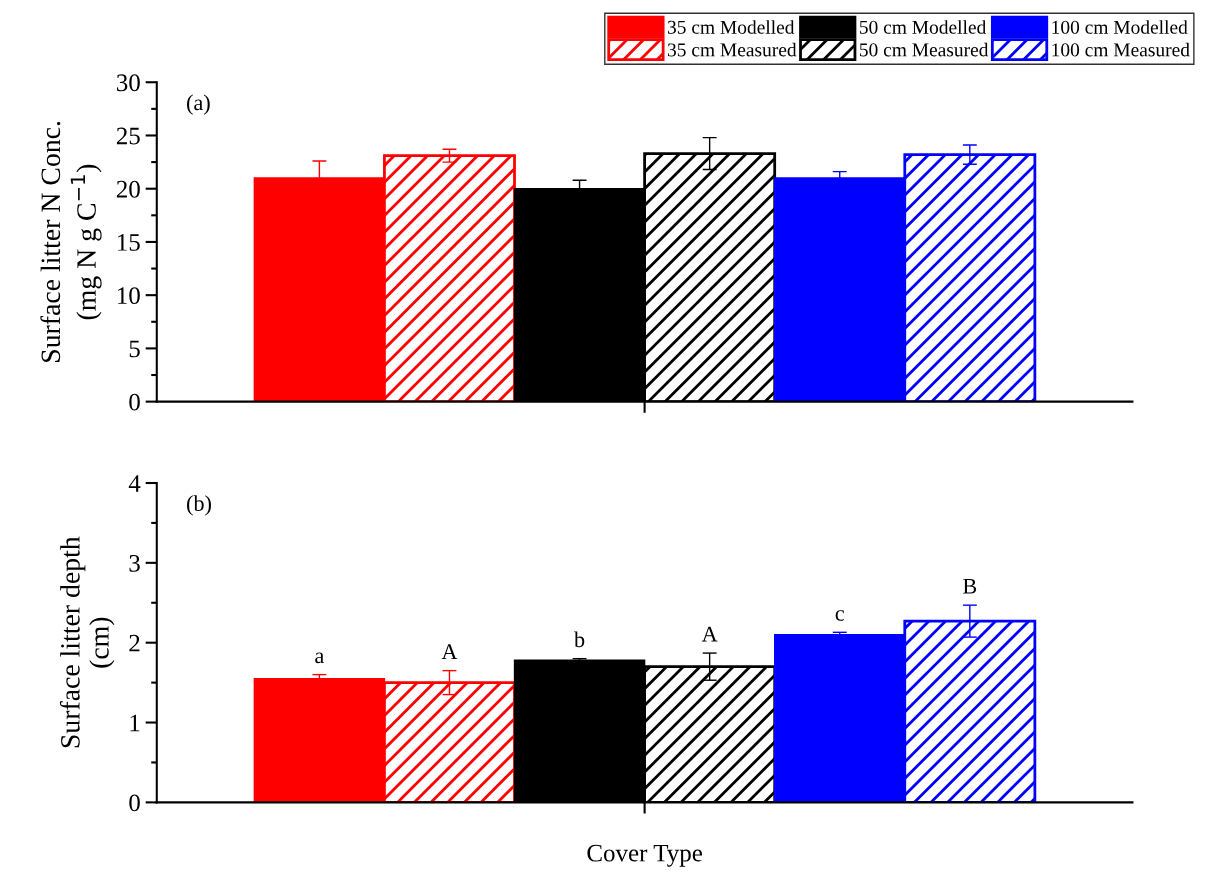 The height and width of the screenshot is (875, 1206). I want to click on annotation: c, so click(839, 615).